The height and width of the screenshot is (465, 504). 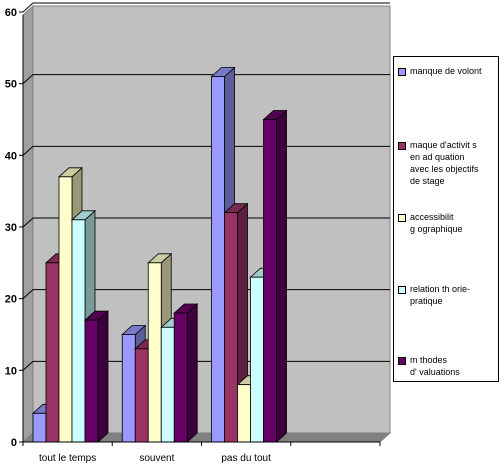 What do you see at coordinates (67, 458) in the screenshot?
I see `x-category-label-1: tout le temps` at bounding box center [67, 458].